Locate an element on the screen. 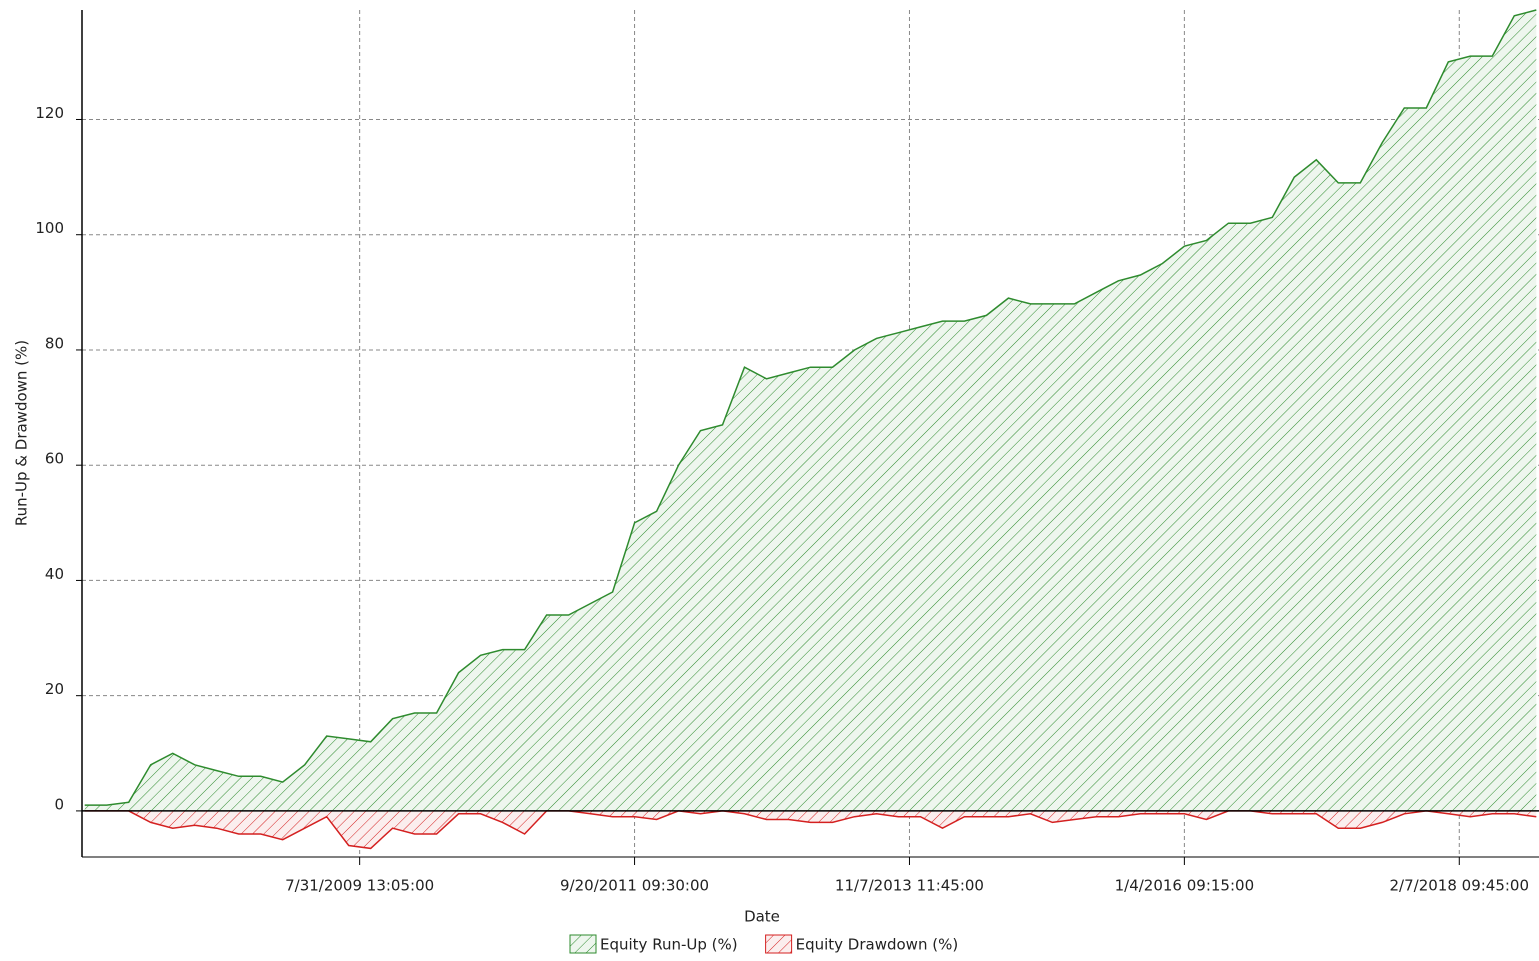 This screenshot has width=1539, height=961. y-tick-label: 100 is located at coordinates (49, 228).